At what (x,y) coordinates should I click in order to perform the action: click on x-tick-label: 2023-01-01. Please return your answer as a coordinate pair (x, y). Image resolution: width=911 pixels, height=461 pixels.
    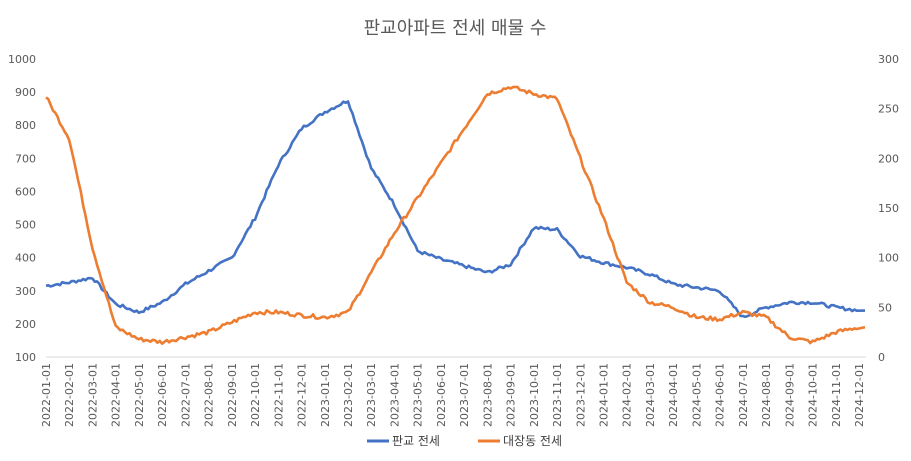
    Looking at the image, I should click on (325, 395).